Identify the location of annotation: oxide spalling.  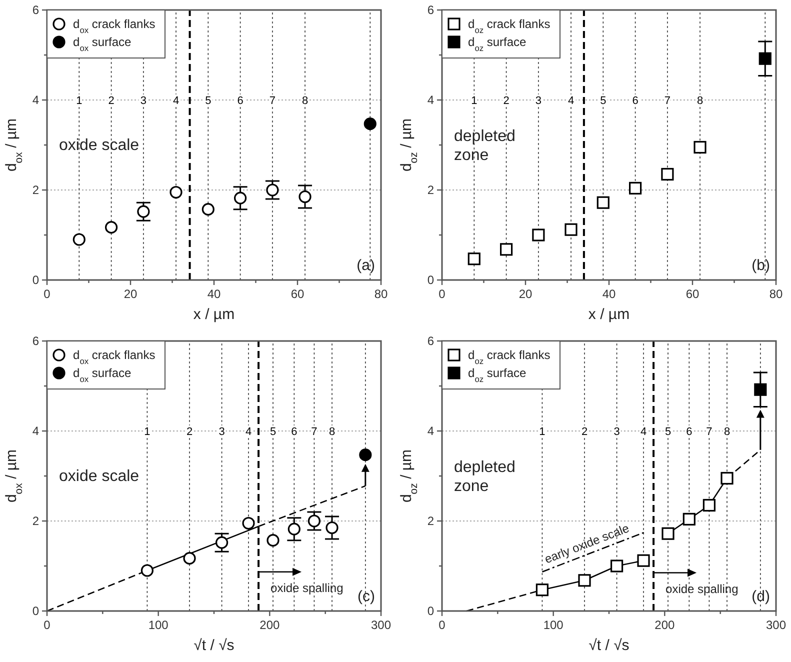
(307, 587).